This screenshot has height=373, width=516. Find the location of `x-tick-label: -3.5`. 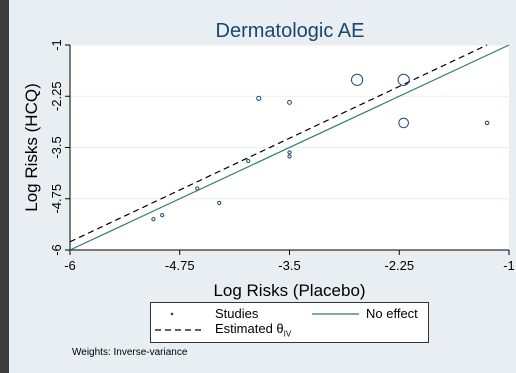

x-tick-label: -3.5 is located at coordinates (289, 265).